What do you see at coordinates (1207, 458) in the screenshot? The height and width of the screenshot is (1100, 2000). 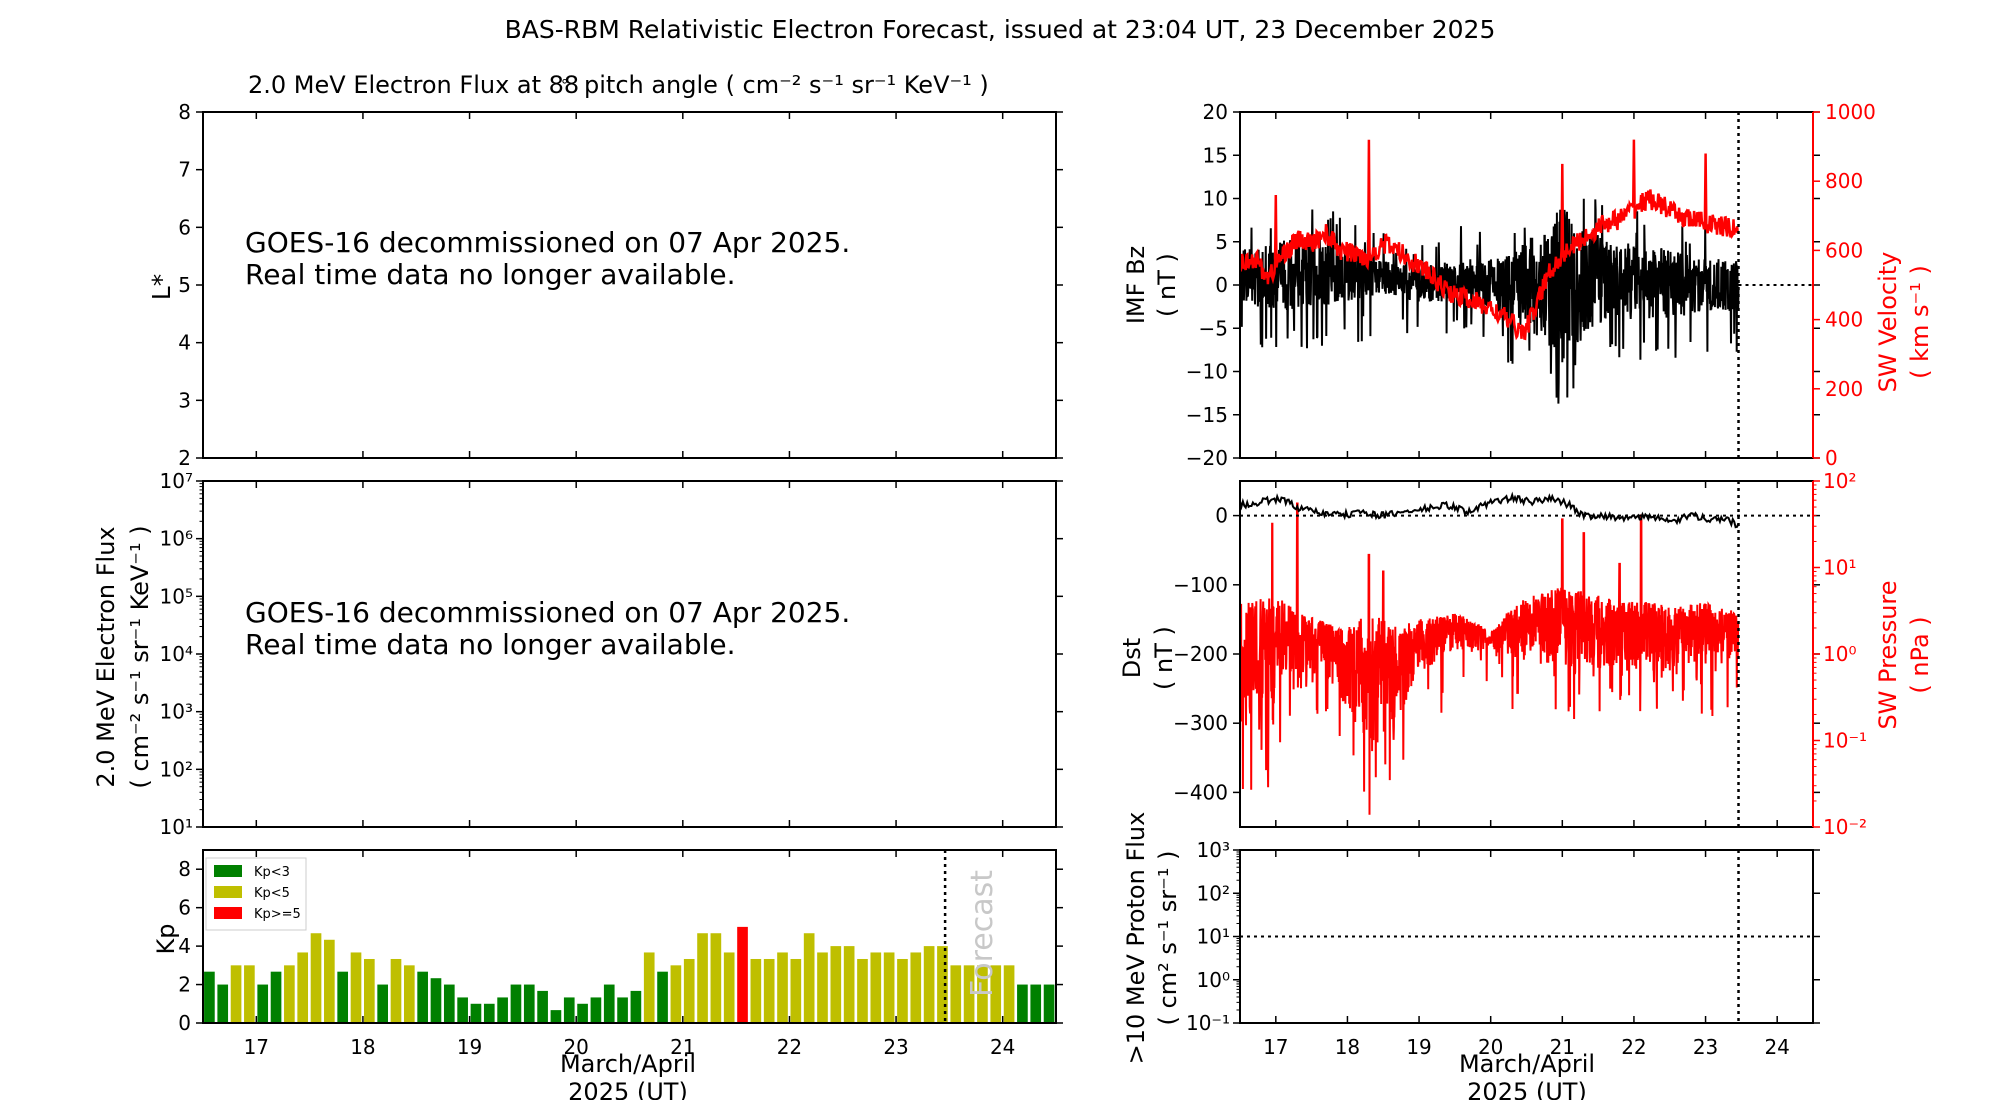 I see `imf-ytick-label: −20` at bounding box center [1207, 458].